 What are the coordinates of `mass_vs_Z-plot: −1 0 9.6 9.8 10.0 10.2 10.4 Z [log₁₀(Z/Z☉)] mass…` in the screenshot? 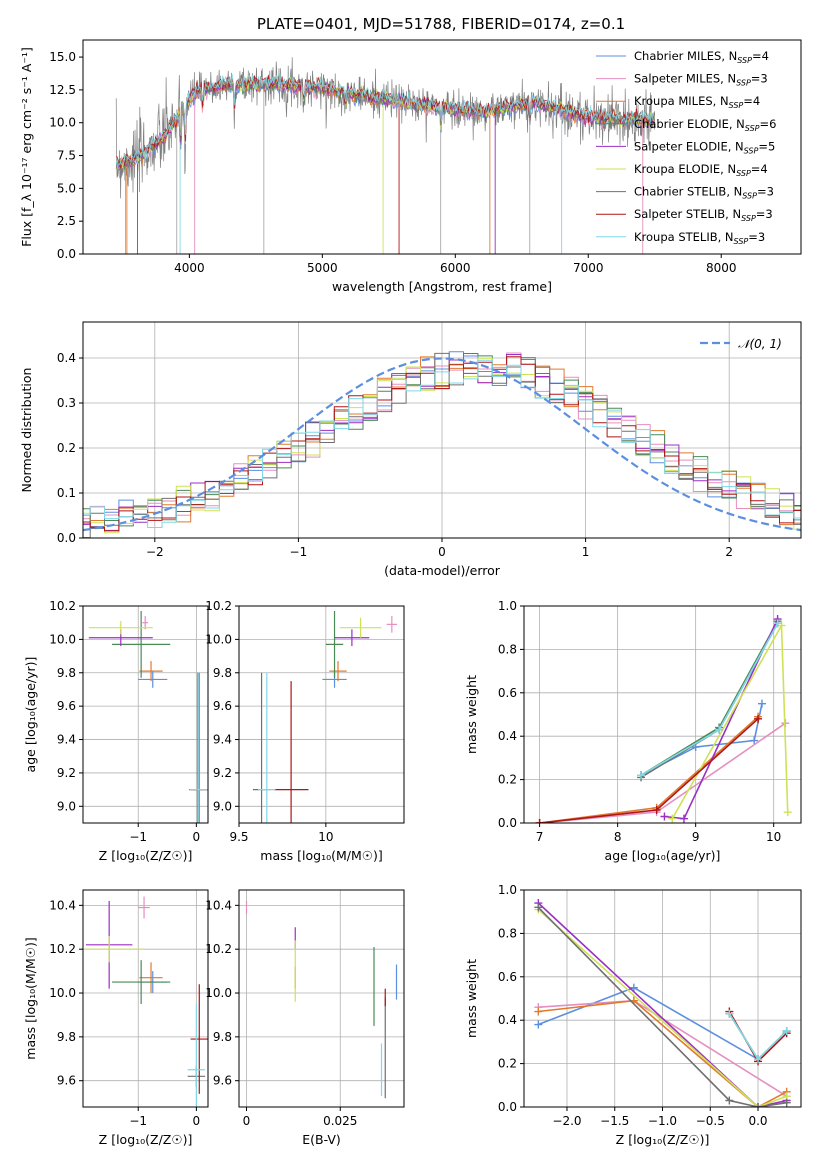 It's located at (116, 1018).